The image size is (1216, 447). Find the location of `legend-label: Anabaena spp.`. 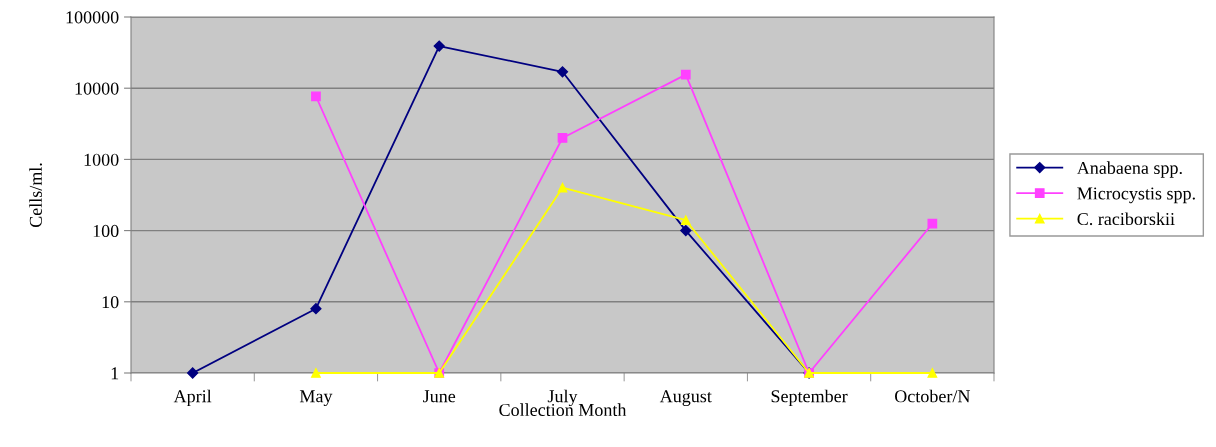

legend-label: Anabaena spp. is located at coordinates (1129, 169).